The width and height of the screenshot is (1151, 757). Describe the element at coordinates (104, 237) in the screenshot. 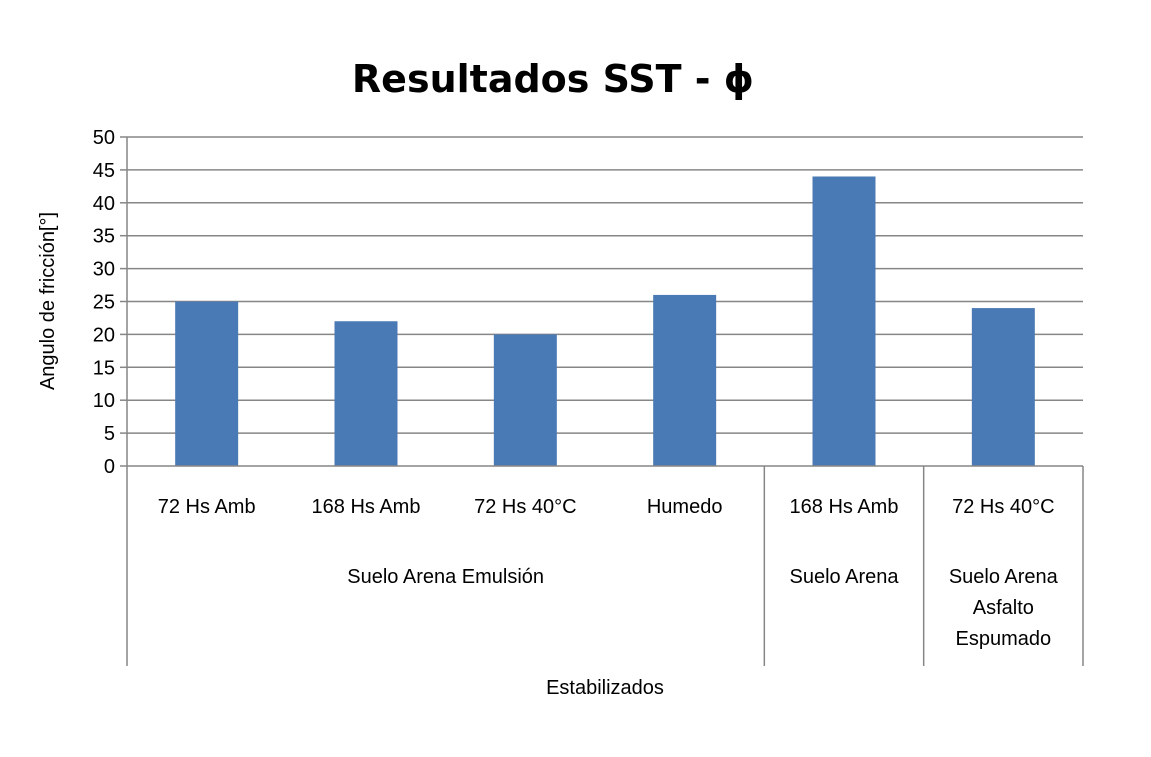

I see `y-tick-label: 35` at that location.